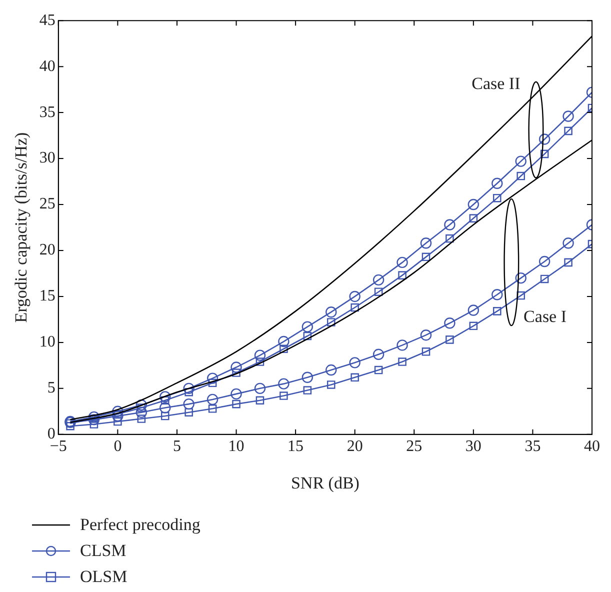  What do you see at coordinates (414, 447) in the screenshot?
I see `x-tick-label: 25` at bounding box center [414, 447].